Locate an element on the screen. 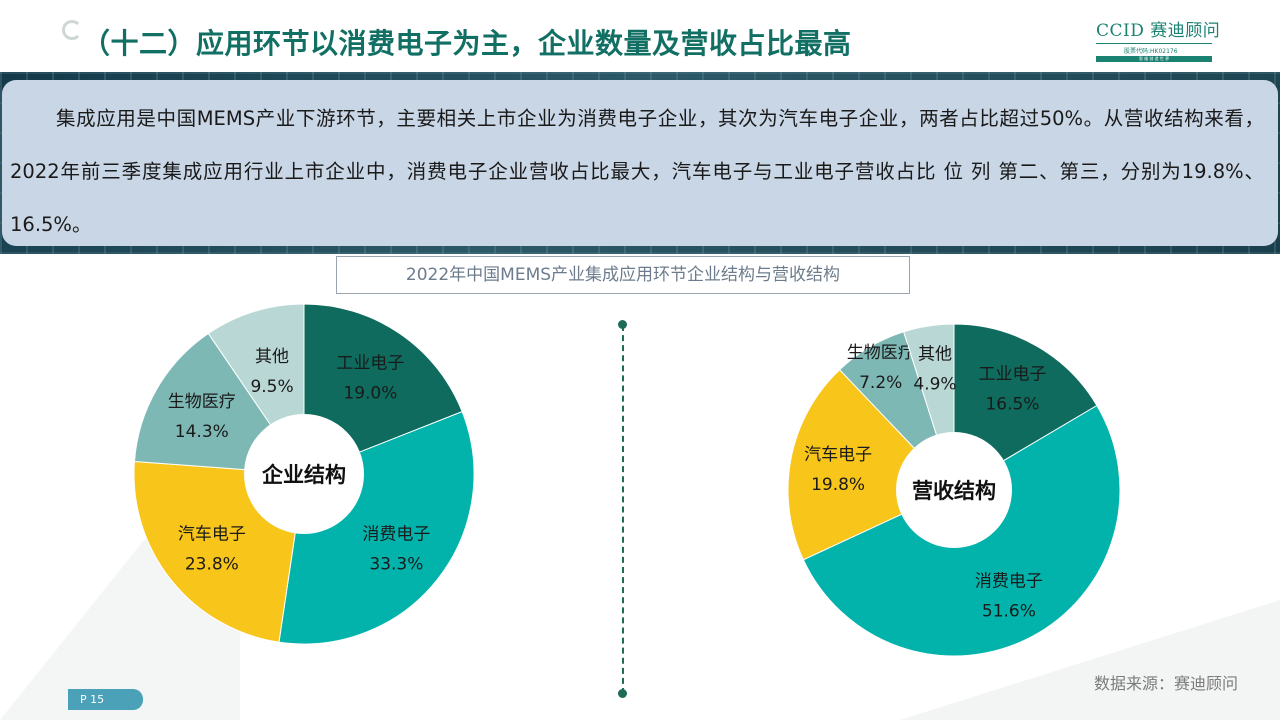  logo-tagline: 思 维 创 造 世 界 is located at coordinates (1154, 59).